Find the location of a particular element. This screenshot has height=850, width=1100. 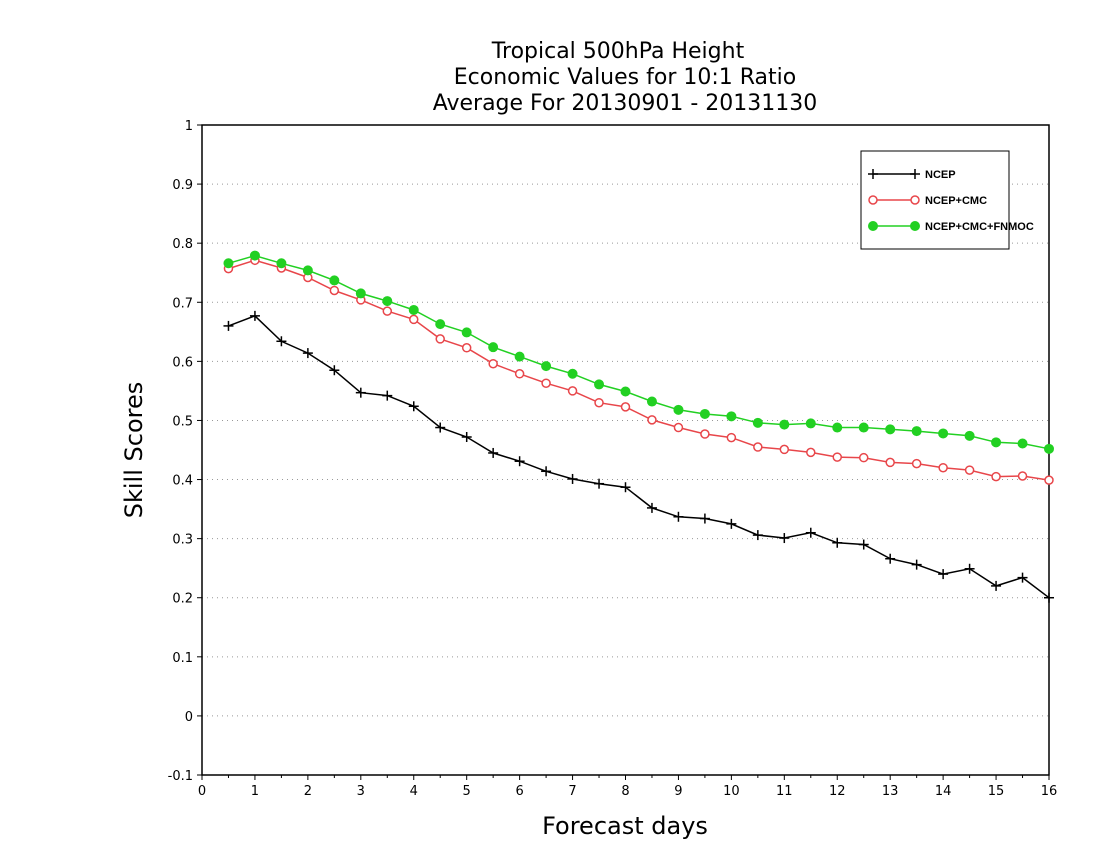

x-tick-label-1: 1 is located at coordinates (255, 791).